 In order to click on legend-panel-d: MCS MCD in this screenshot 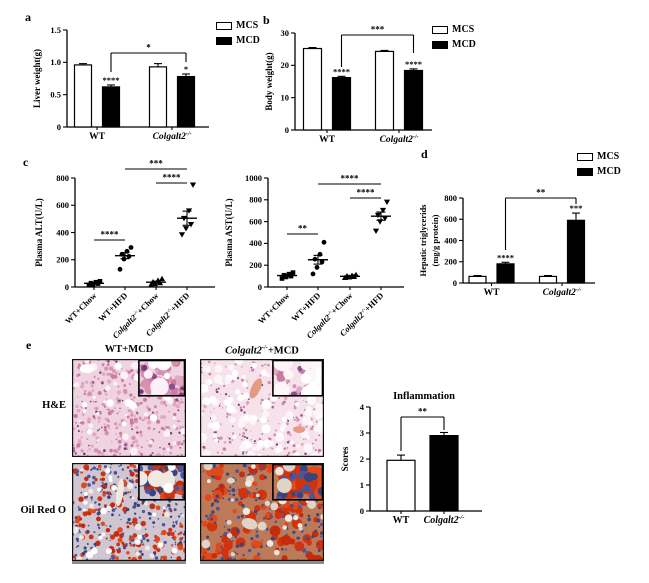, I will do `click(599, 166)`.